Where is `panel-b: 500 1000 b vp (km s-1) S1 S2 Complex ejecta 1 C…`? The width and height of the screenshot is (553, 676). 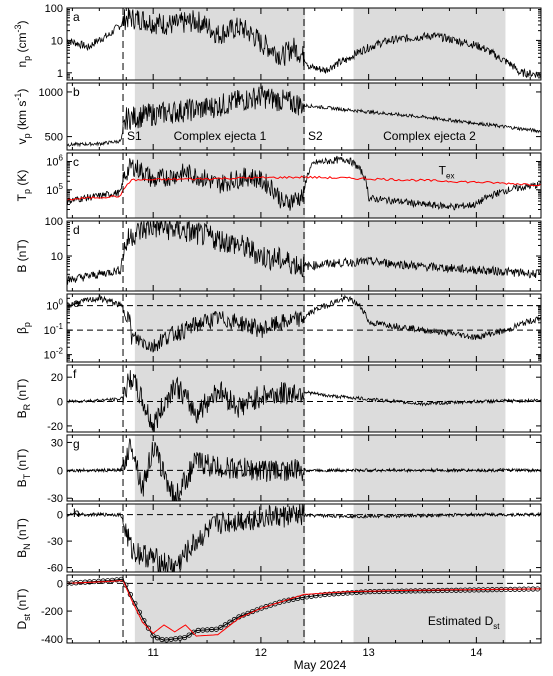
panel-b: 500 1000 b vp (km s-1) S1 S2 Complex ejecta 1 C… is located at coordinates (277, 116).